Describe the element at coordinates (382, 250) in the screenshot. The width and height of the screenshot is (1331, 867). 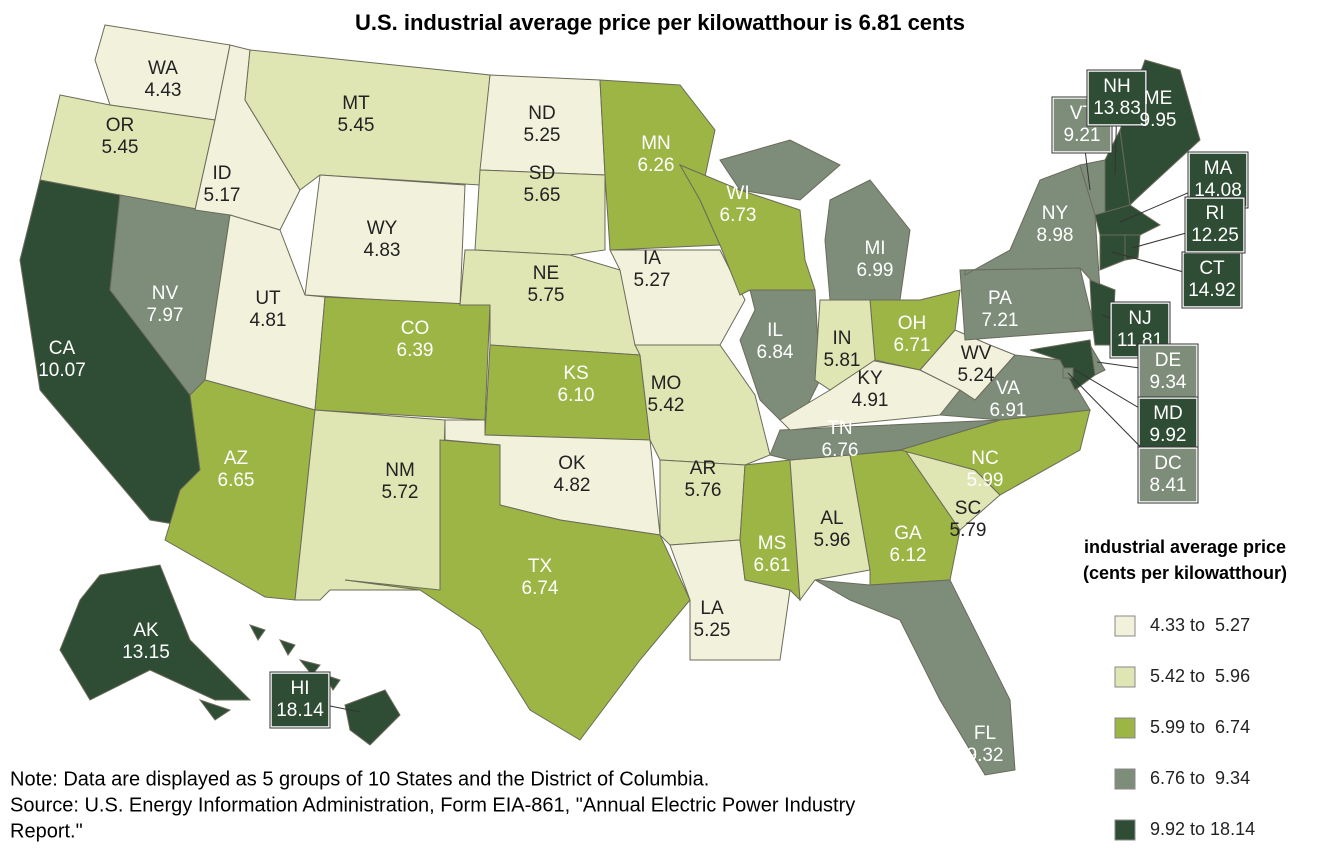
I see `state-value: 4.83` at that location.